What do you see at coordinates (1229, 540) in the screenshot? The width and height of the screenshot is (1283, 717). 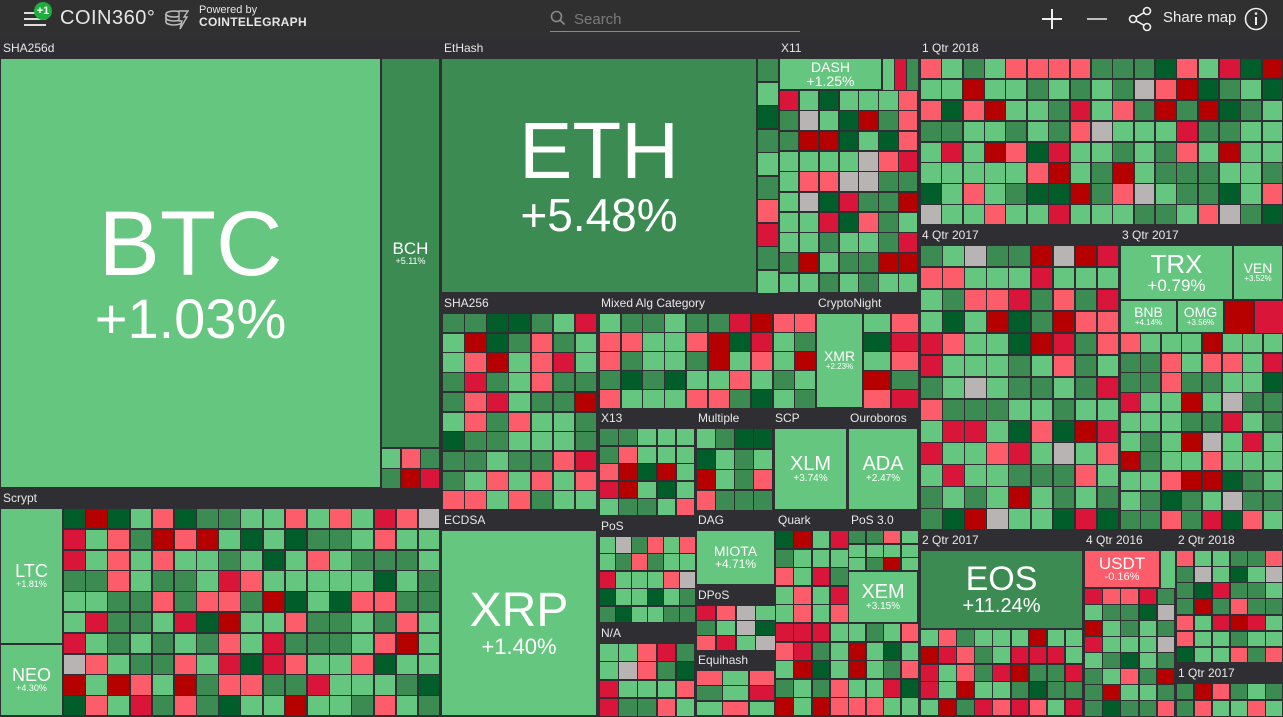 I see `category-label: 2 Qtr 2018` at bounding box center [1229, 540].